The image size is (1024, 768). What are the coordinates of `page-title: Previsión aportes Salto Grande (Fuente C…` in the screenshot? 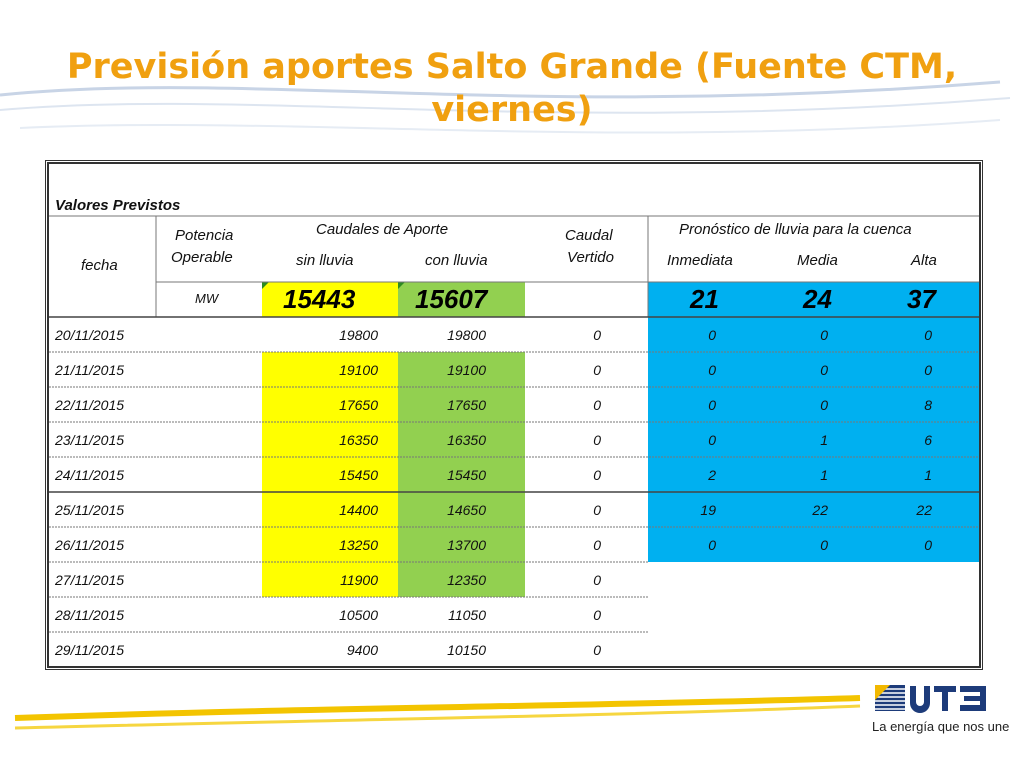 It's located at (512, 88).